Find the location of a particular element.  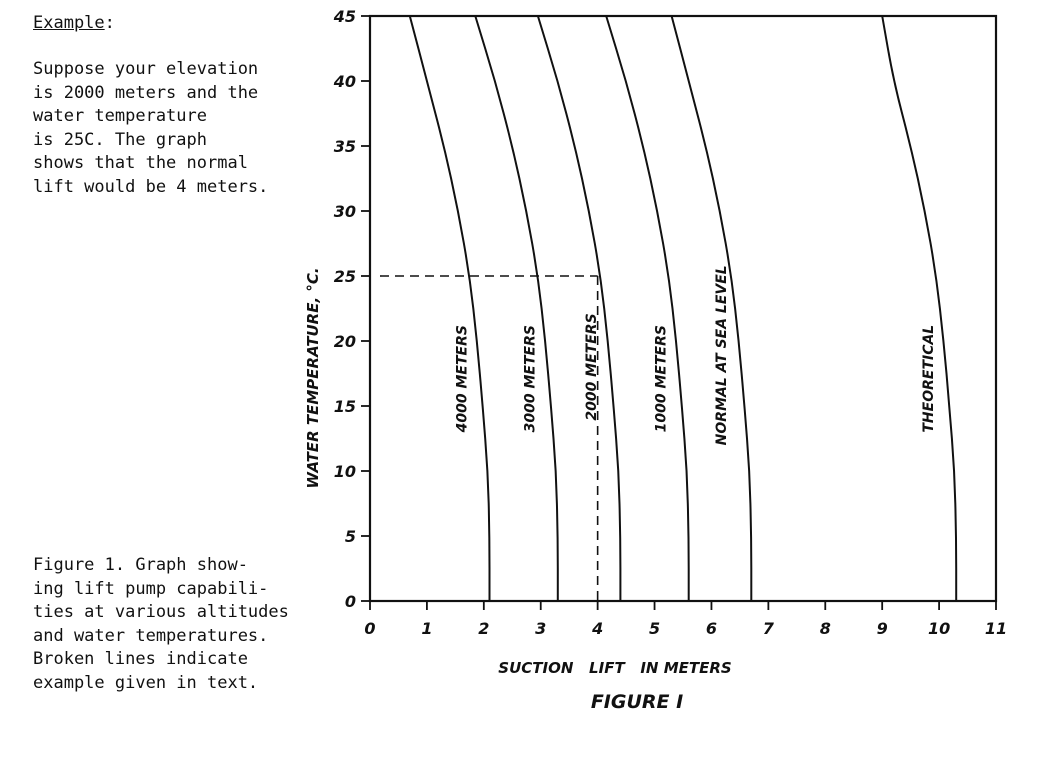

x-tick-label: 10 is located at coordinates (939, 628).